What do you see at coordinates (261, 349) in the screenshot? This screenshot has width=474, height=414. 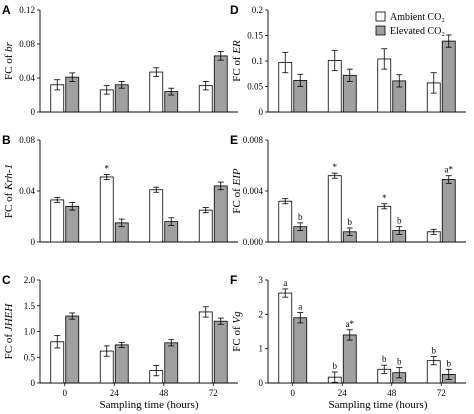 I see `y-tick-label: 1` at bounding box center [261, 349].